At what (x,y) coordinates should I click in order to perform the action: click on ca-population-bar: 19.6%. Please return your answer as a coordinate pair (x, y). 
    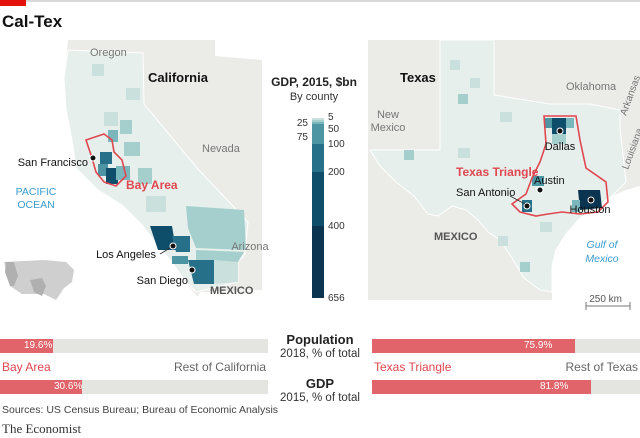
    Looking at the image, I should click on (134, 346).